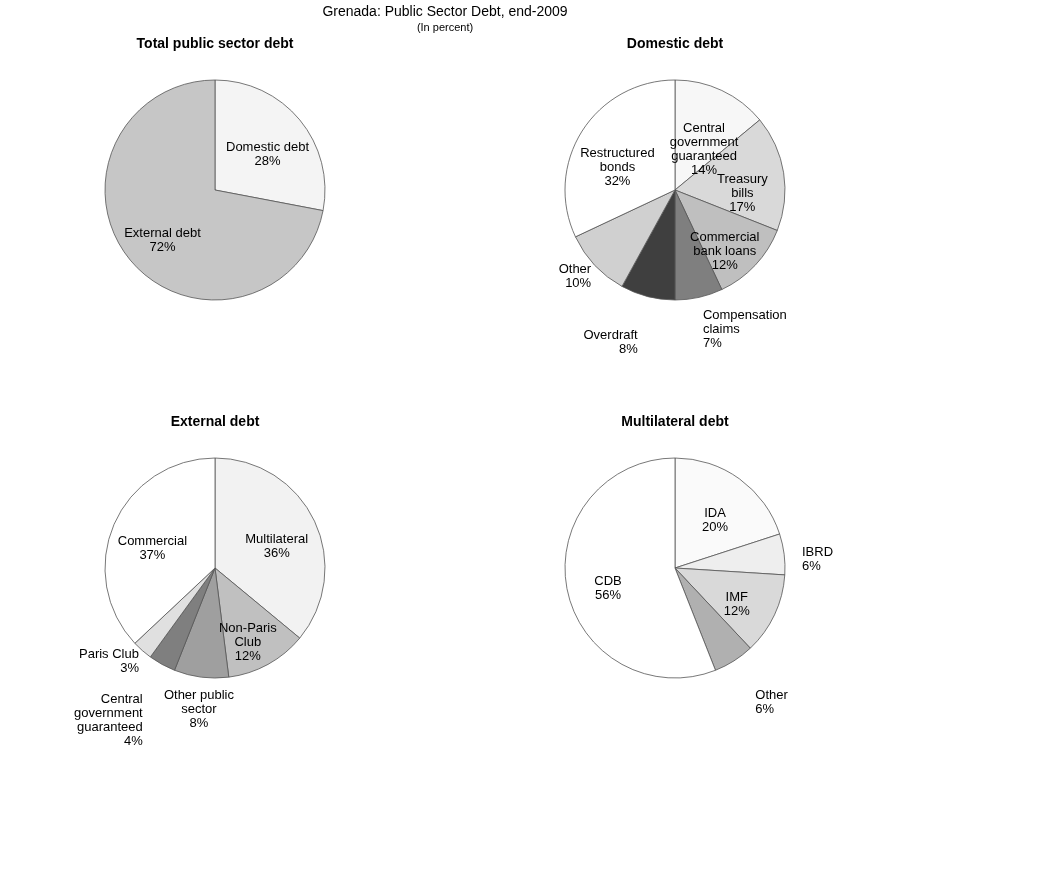 The image size is (1038, 878). I want to click on slice-label: Domestic debt, so click(268, 146).